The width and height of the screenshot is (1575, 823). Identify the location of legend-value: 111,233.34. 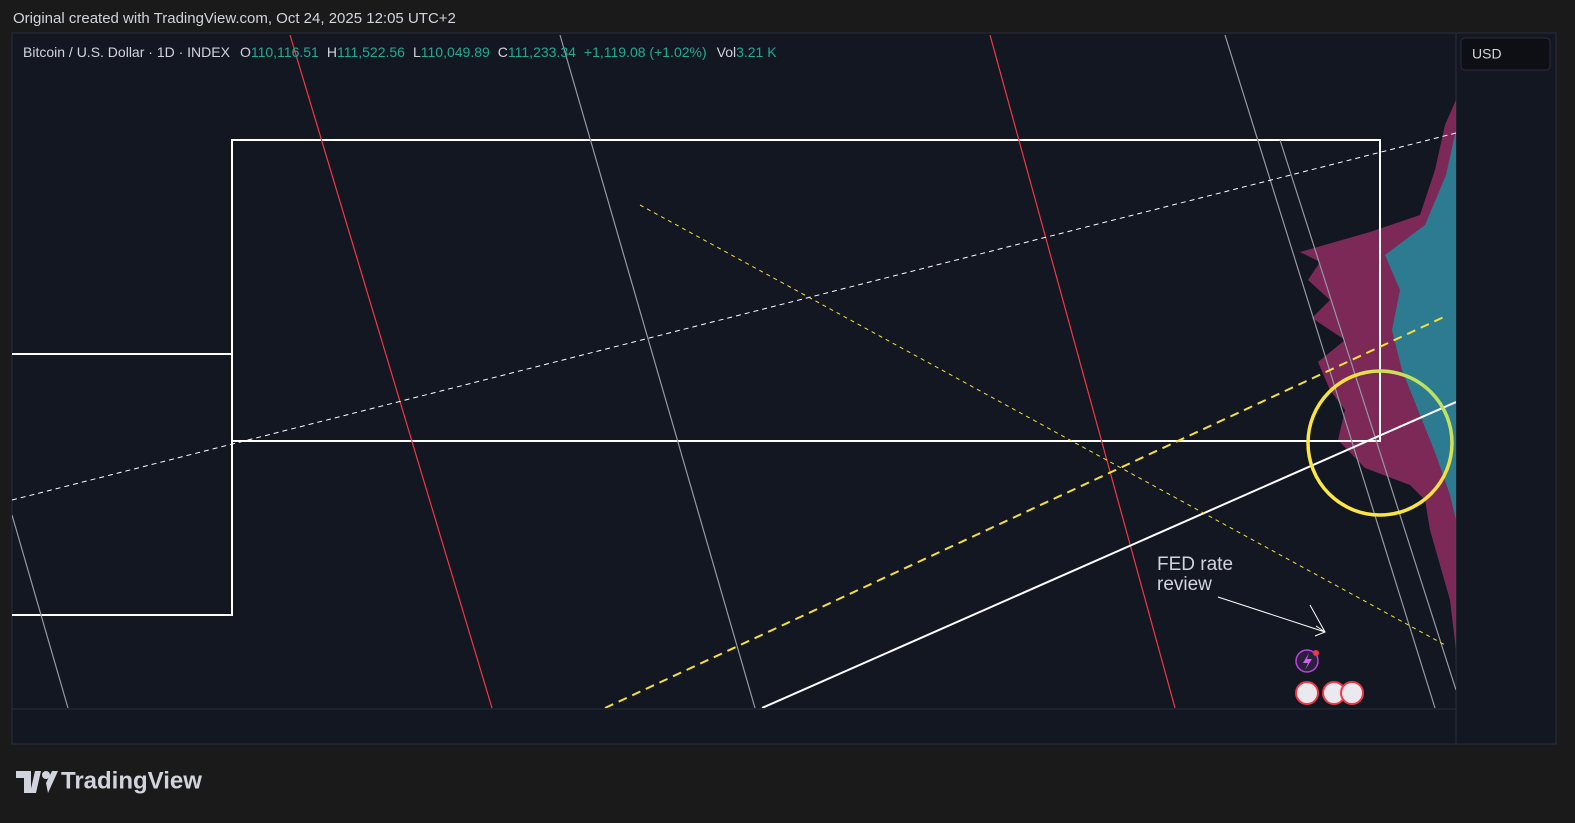
(542, 52).